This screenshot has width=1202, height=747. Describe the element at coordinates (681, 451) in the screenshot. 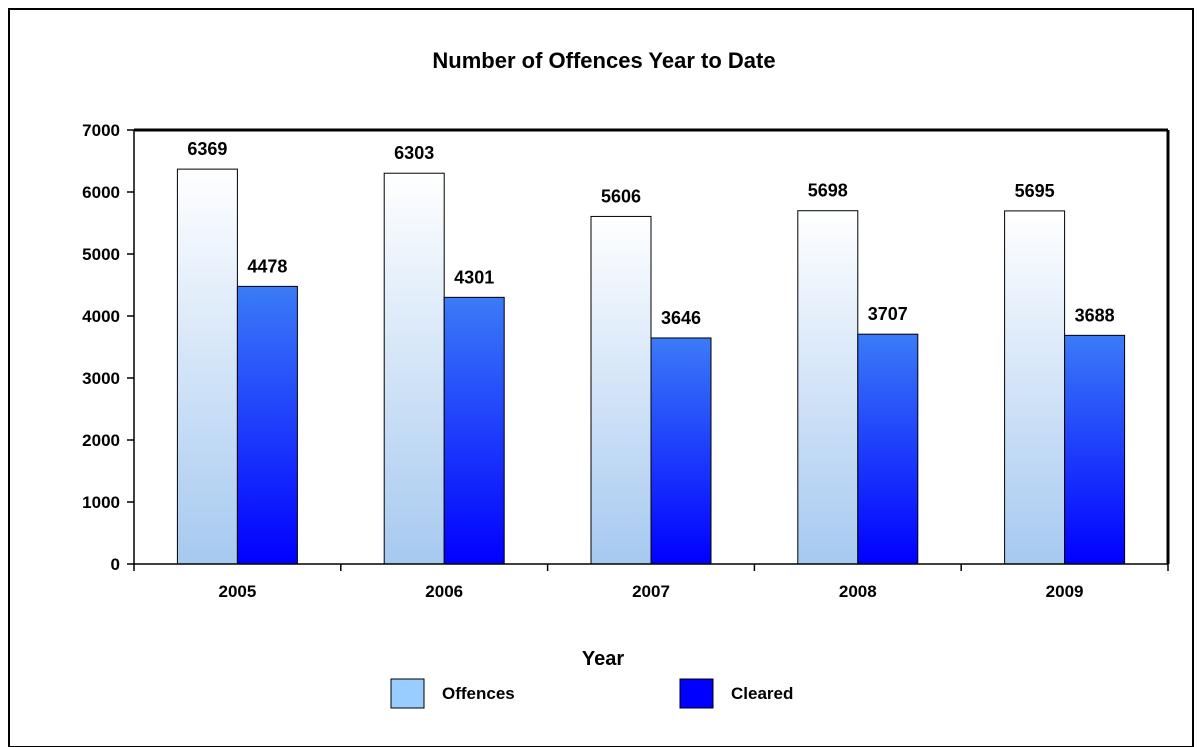

I see `bar-cleared-2007` at that location.